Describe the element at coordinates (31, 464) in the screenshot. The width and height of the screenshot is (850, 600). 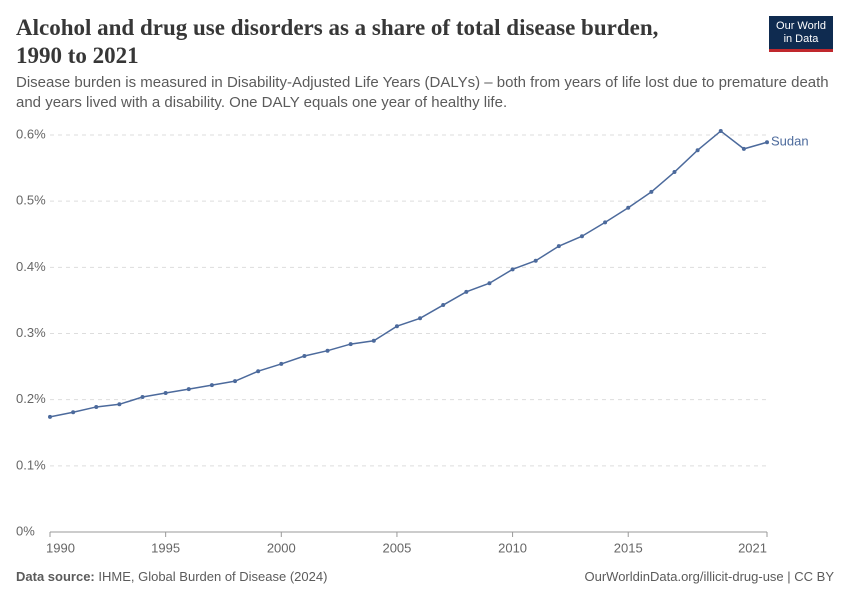
I see `y-tick-label: 0.1%` at that location.